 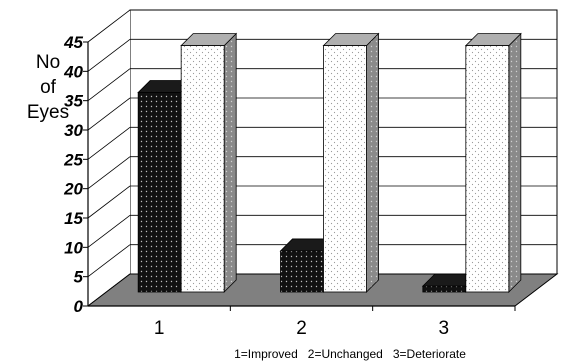 I want to click on x-tick-labels: 1 2 3, so click(x=301, y=328).